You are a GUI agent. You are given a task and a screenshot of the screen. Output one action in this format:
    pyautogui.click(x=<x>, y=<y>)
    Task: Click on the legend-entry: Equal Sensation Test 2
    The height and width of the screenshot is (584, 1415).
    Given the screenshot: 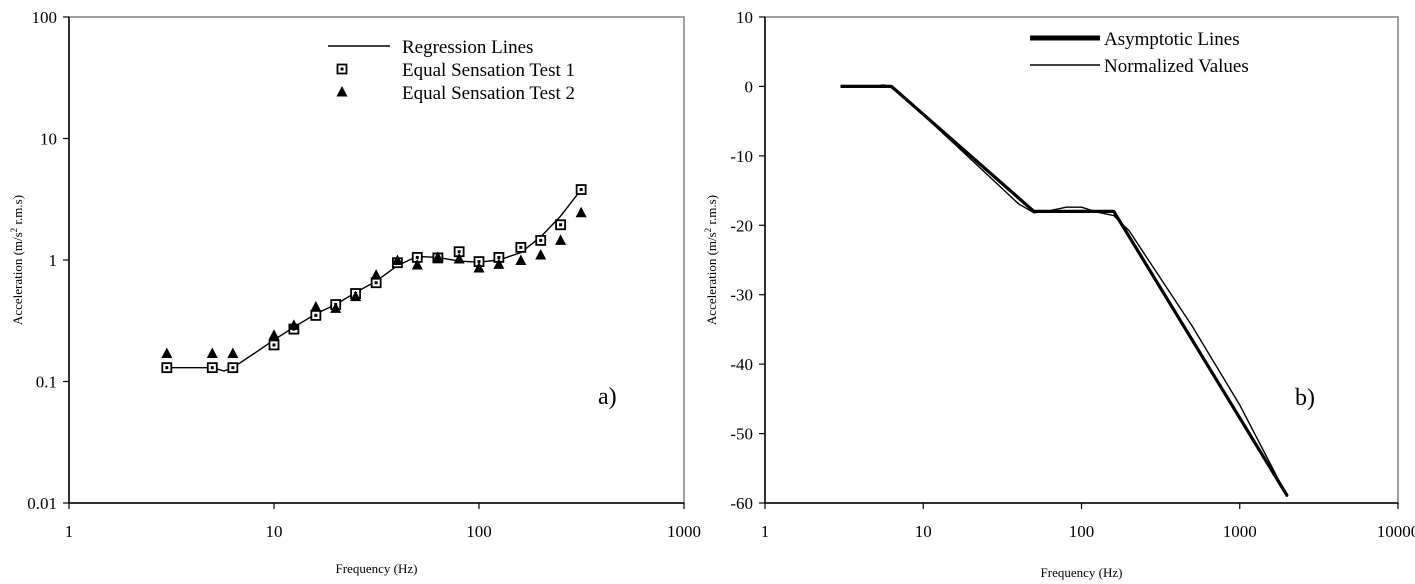 What is the action you would take?
    pyautogui.click(x=455, y=93)
    